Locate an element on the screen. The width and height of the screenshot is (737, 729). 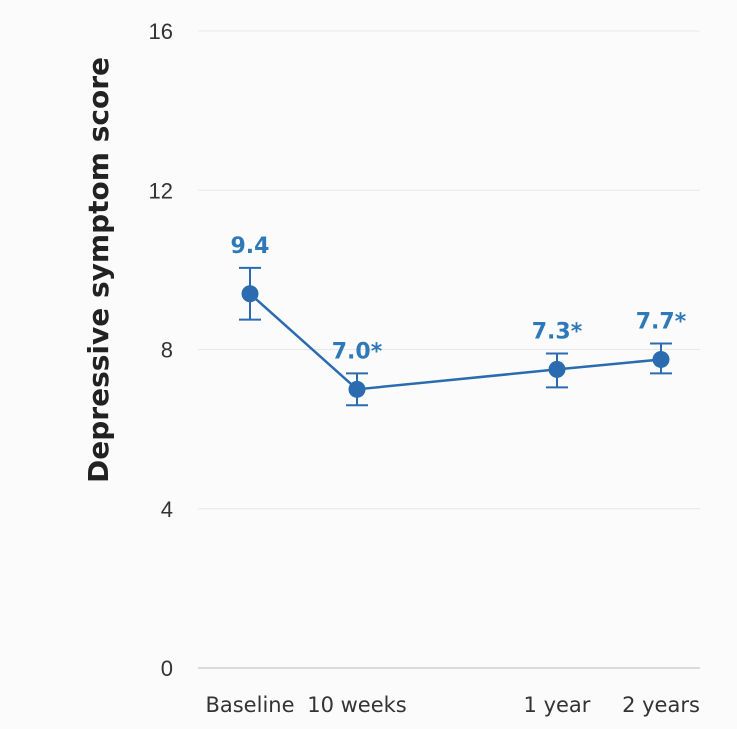
data-label: 7.7* is located at coordinates (661, 322).